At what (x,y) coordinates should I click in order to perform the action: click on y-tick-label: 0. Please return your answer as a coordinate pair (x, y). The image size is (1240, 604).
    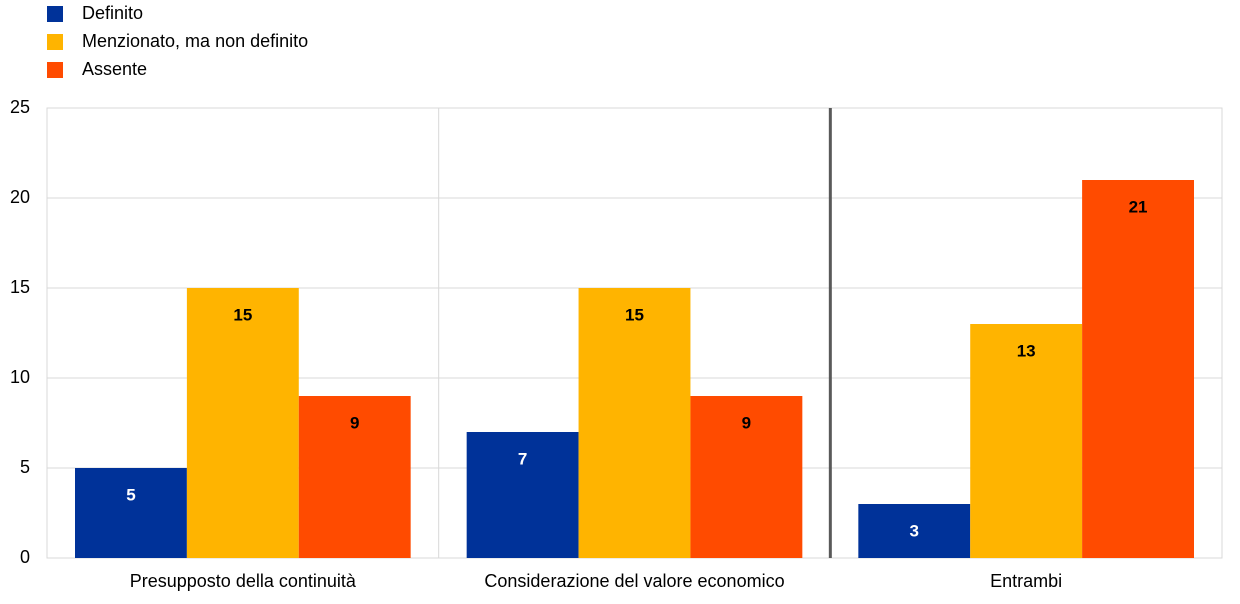
    Looking at the image, I should click on (25, 557).